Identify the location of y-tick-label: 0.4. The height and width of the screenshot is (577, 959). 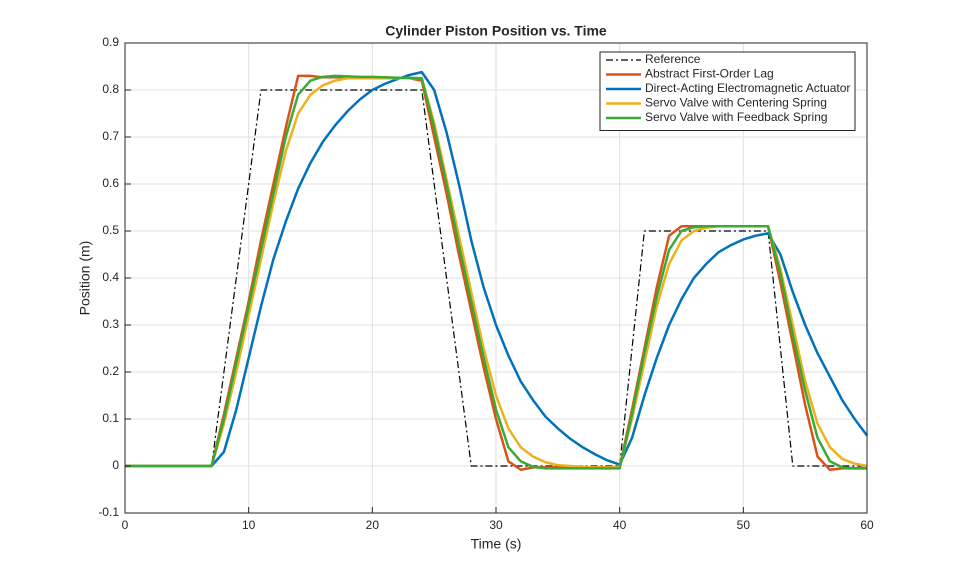
(110, 277).